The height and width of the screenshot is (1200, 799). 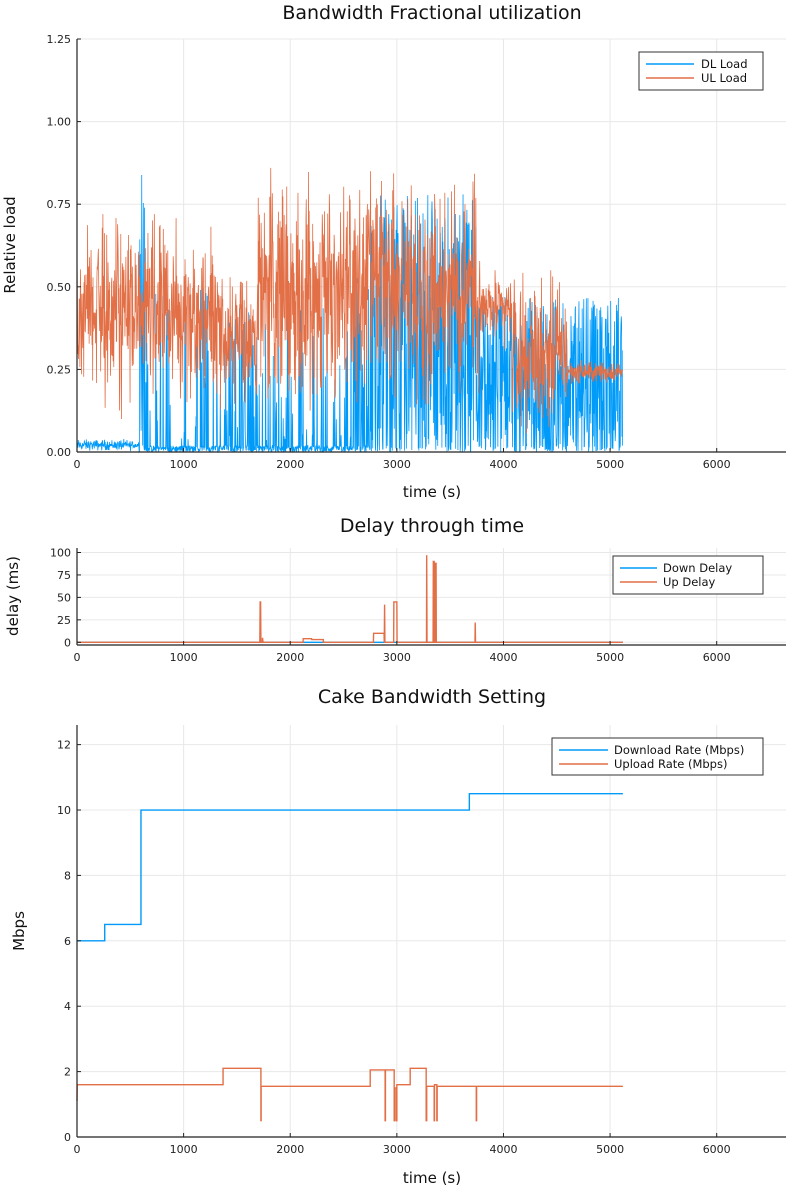 I want to click on series-line-up-delay, so click(x=350, y=599).